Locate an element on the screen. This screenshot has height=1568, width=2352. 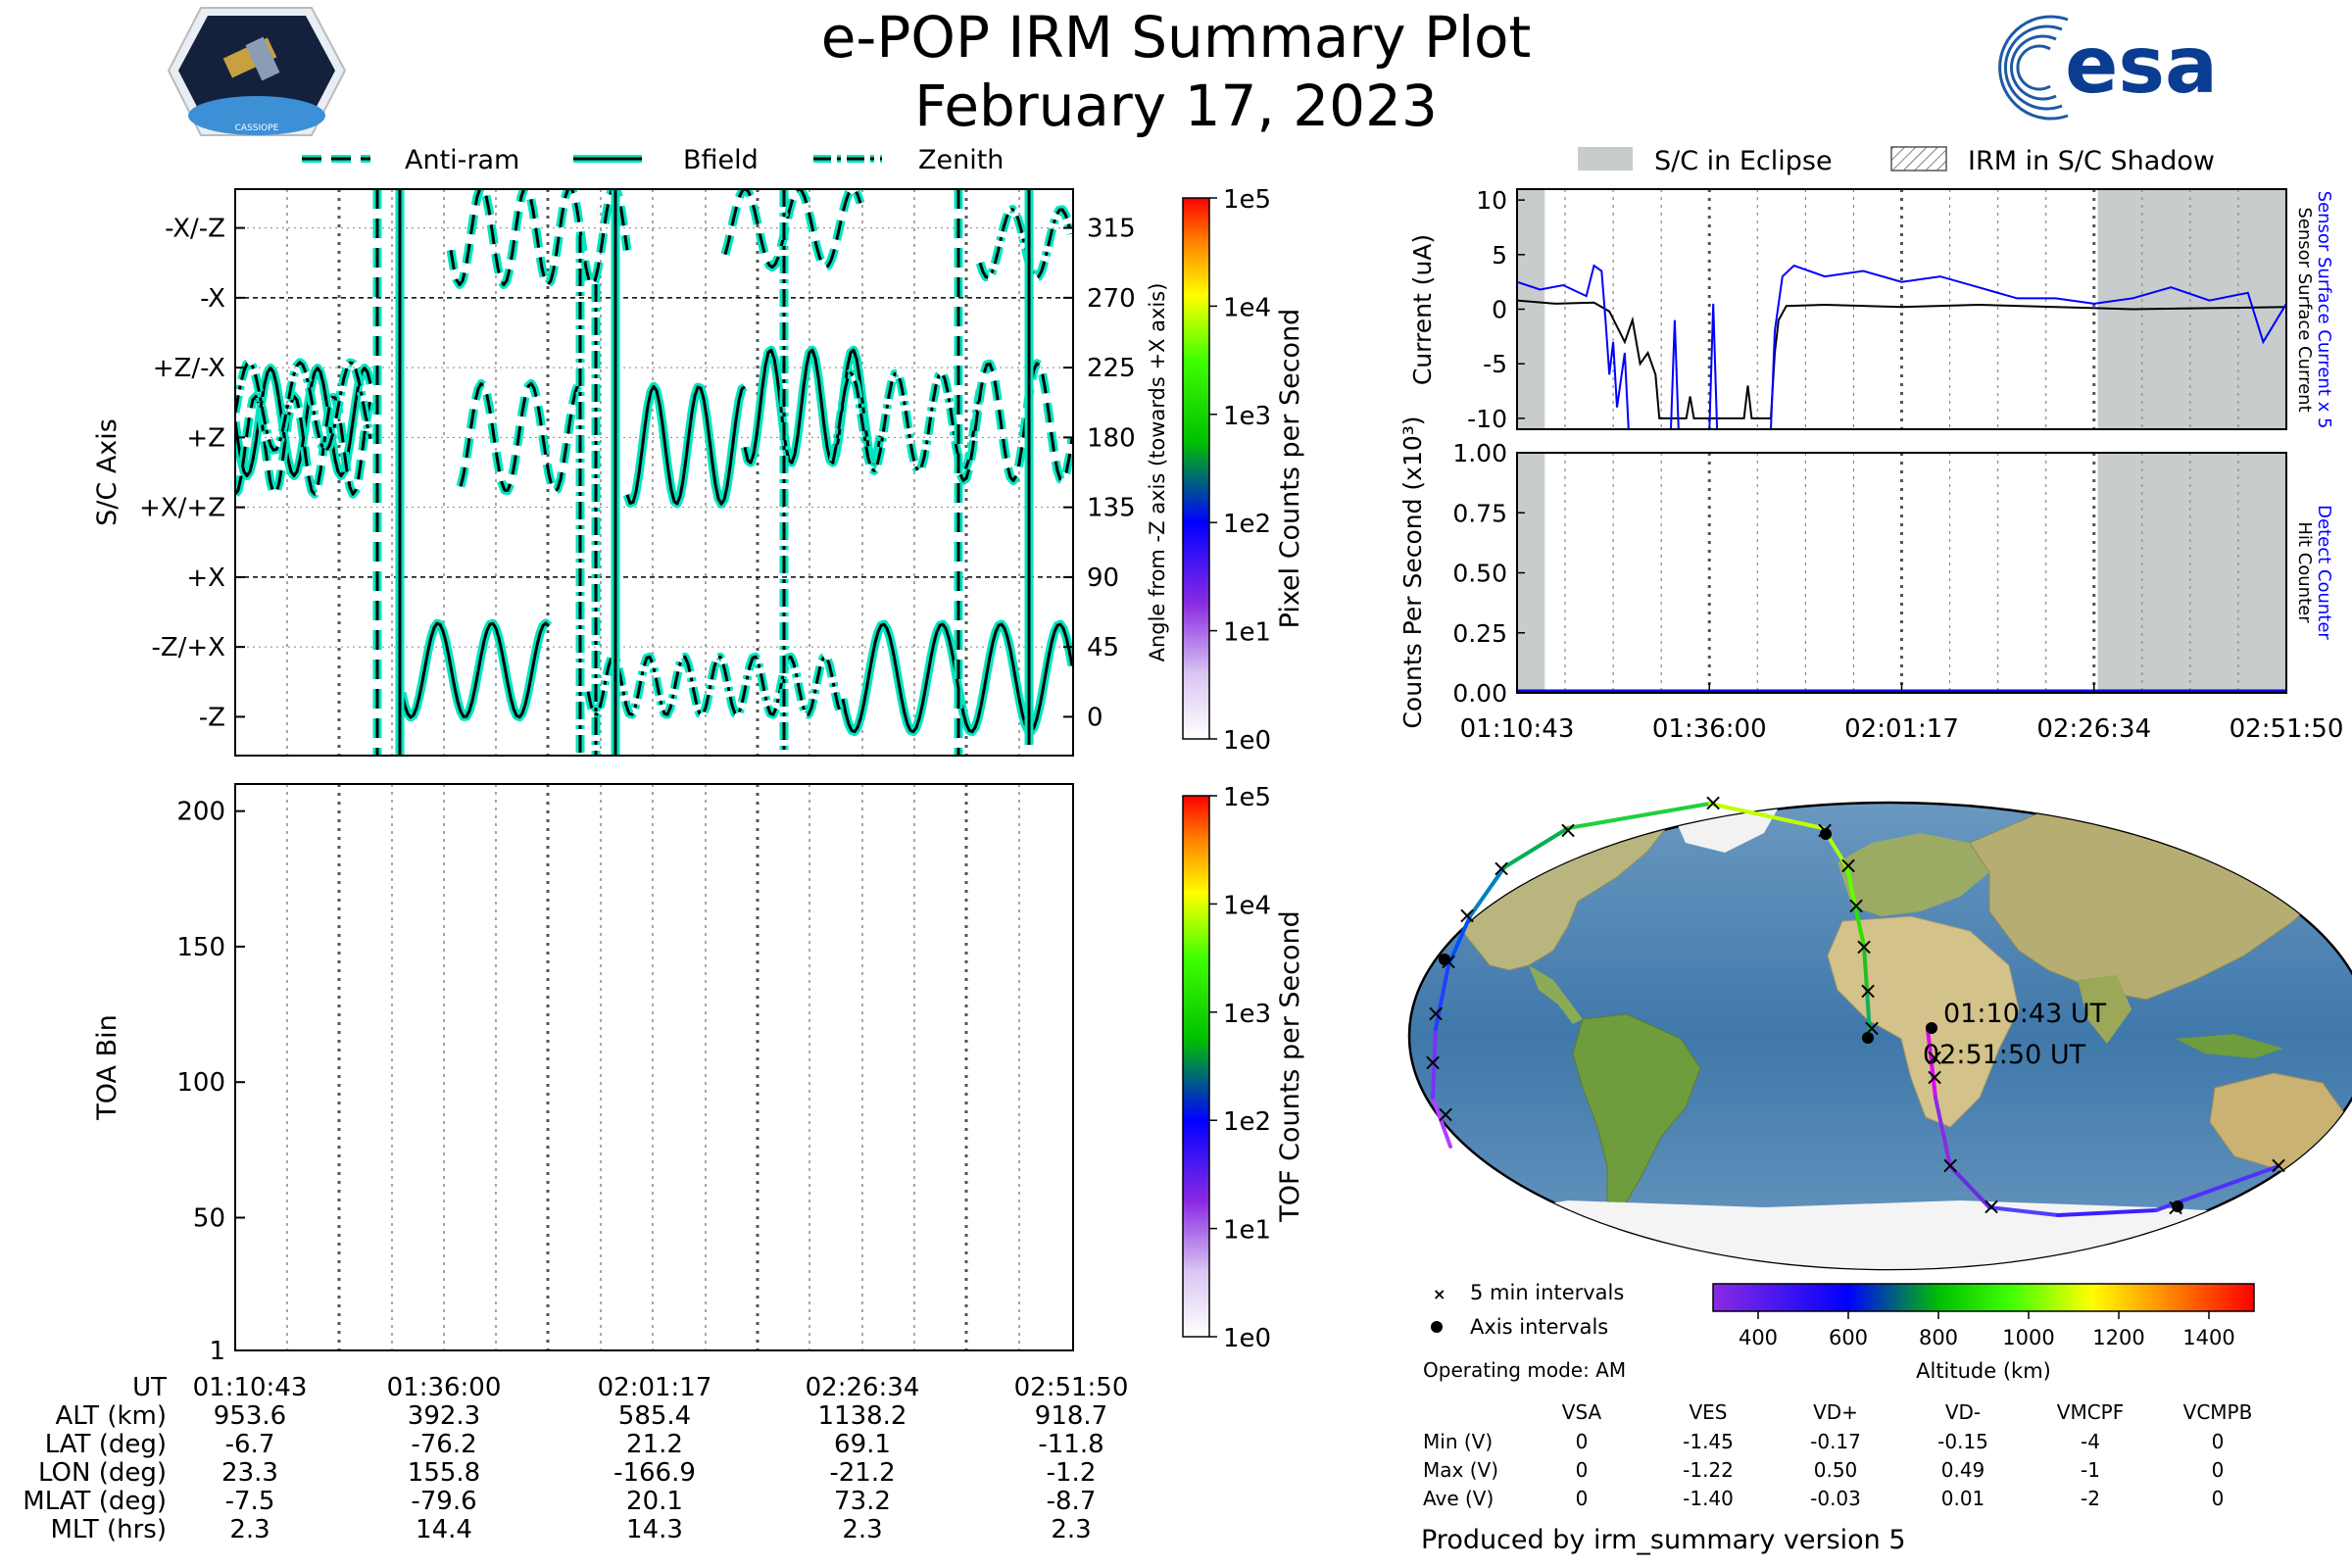
counts-right-label-blue: Detect Counter is located at coordinates (2324, 572).